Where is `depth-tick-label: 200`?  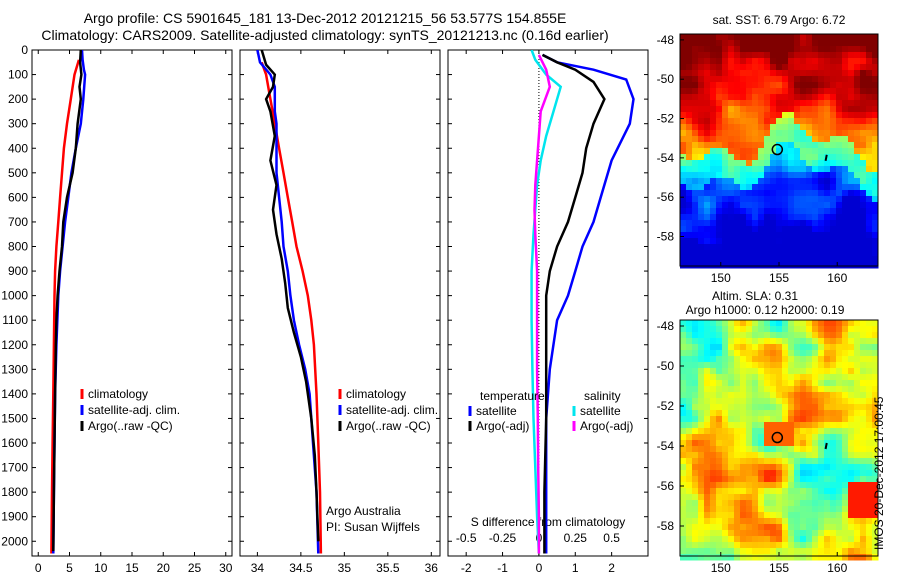 depth-tick-label: 200 is located at coordinates (18, 99).